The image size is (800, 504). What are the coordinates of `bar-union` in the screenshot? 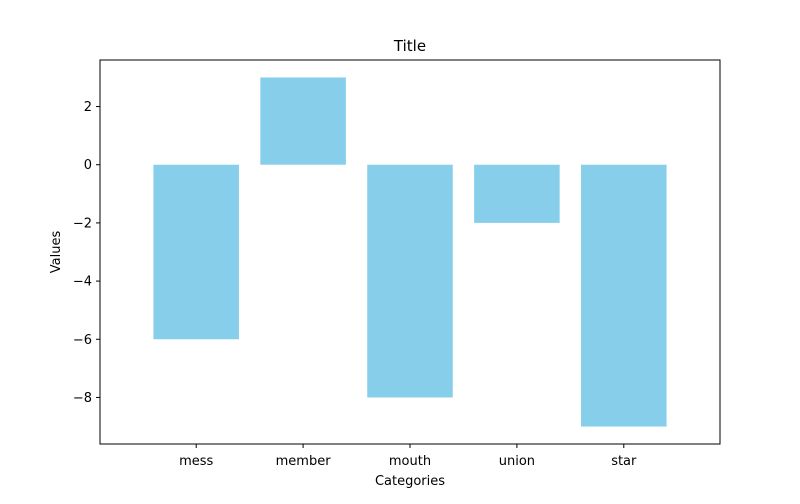 It's located at (517, 193).